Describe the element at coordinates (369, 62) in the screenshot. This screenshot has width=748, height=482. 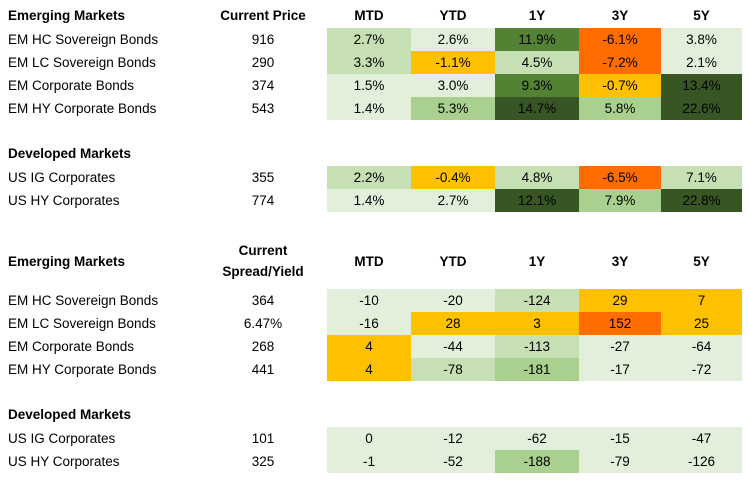
I see `cell-mtd: 3.3%` at that location.